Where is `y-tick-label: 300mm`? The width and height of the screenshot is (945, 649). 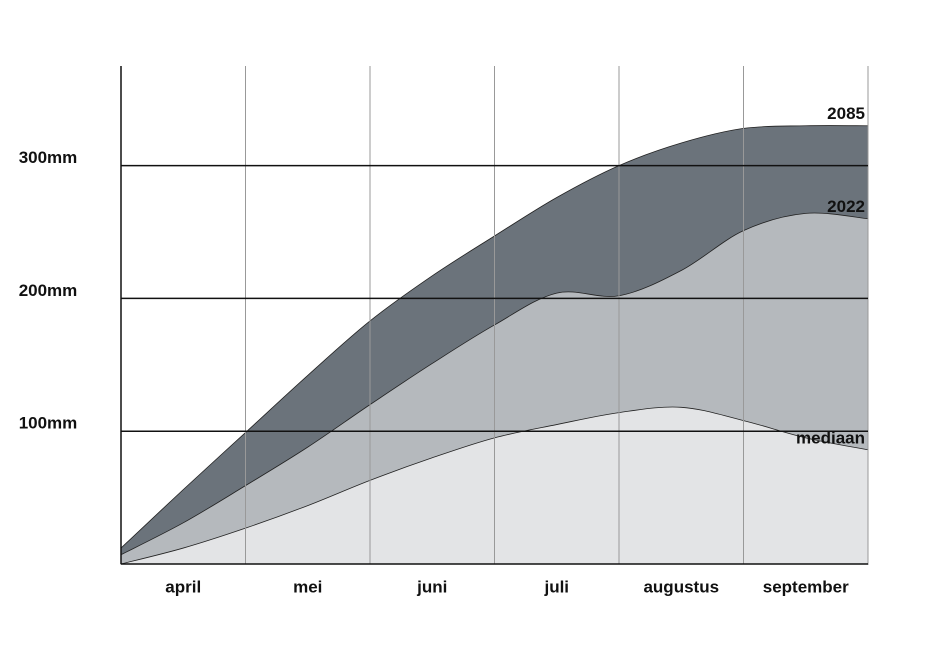 y-tick-label: 300mm is located at coordinates (48, 157).